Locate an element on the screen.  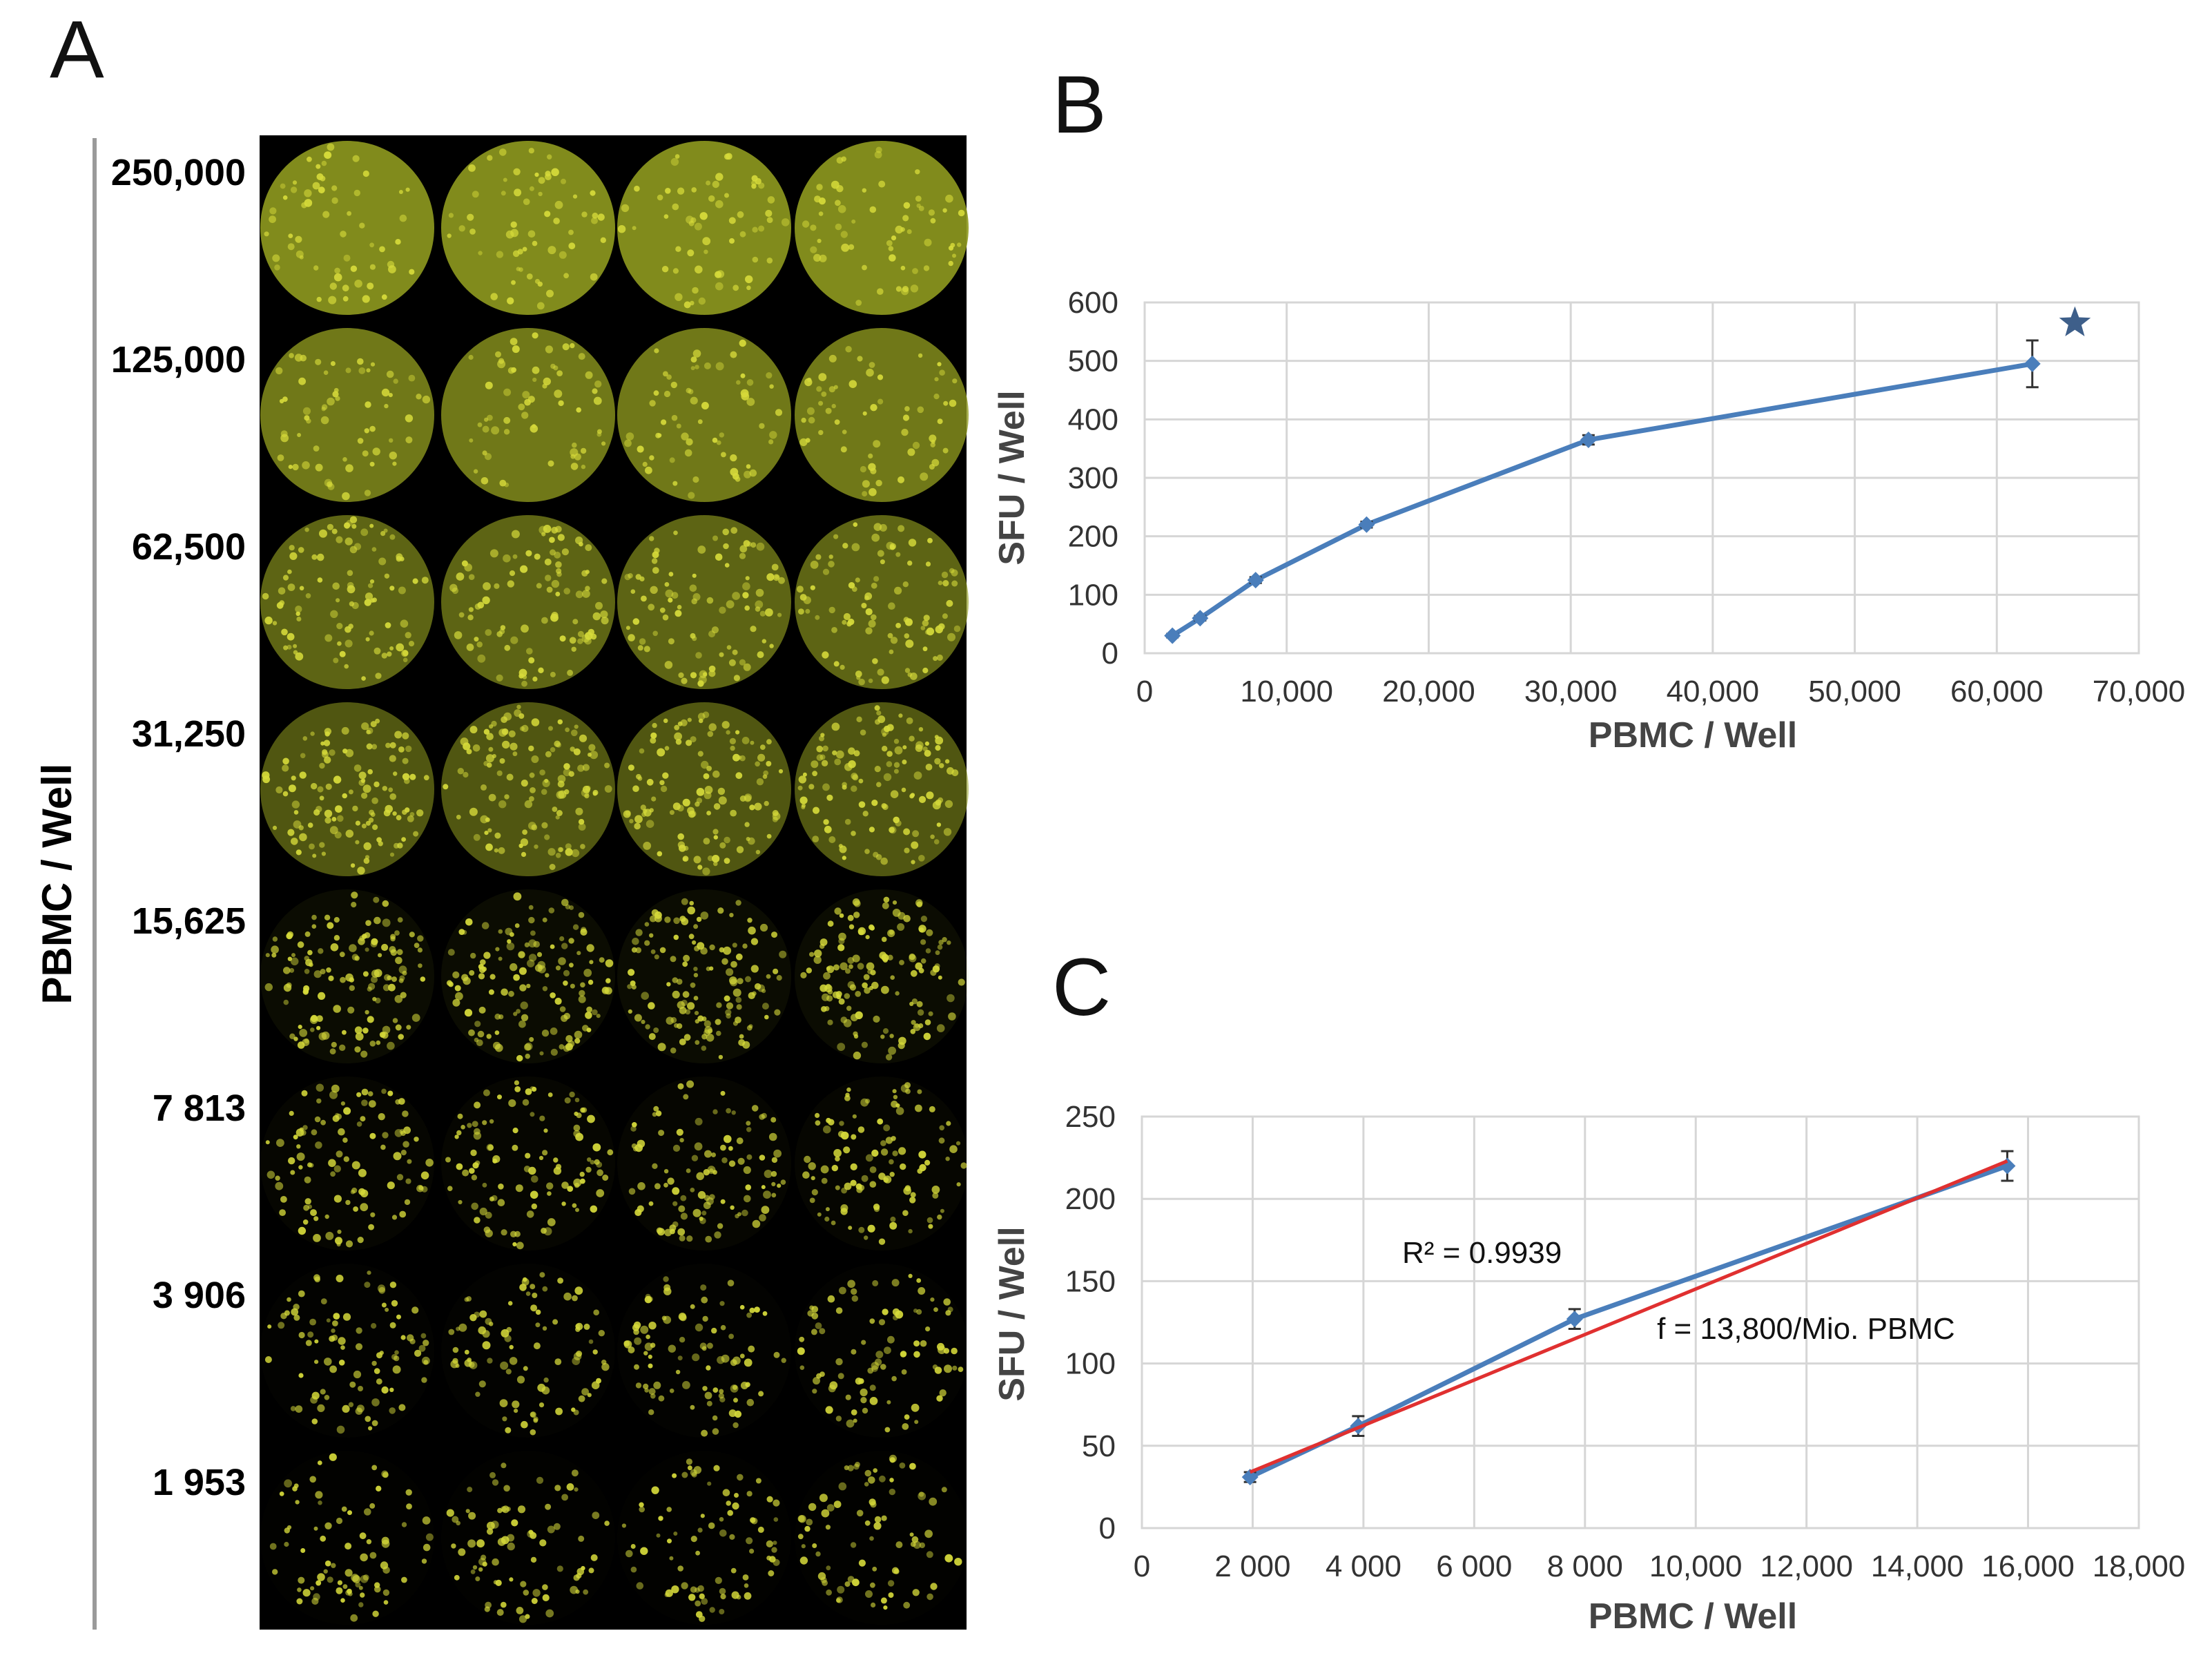
row-label: 7 813 is located at coordinates (199, 1108).